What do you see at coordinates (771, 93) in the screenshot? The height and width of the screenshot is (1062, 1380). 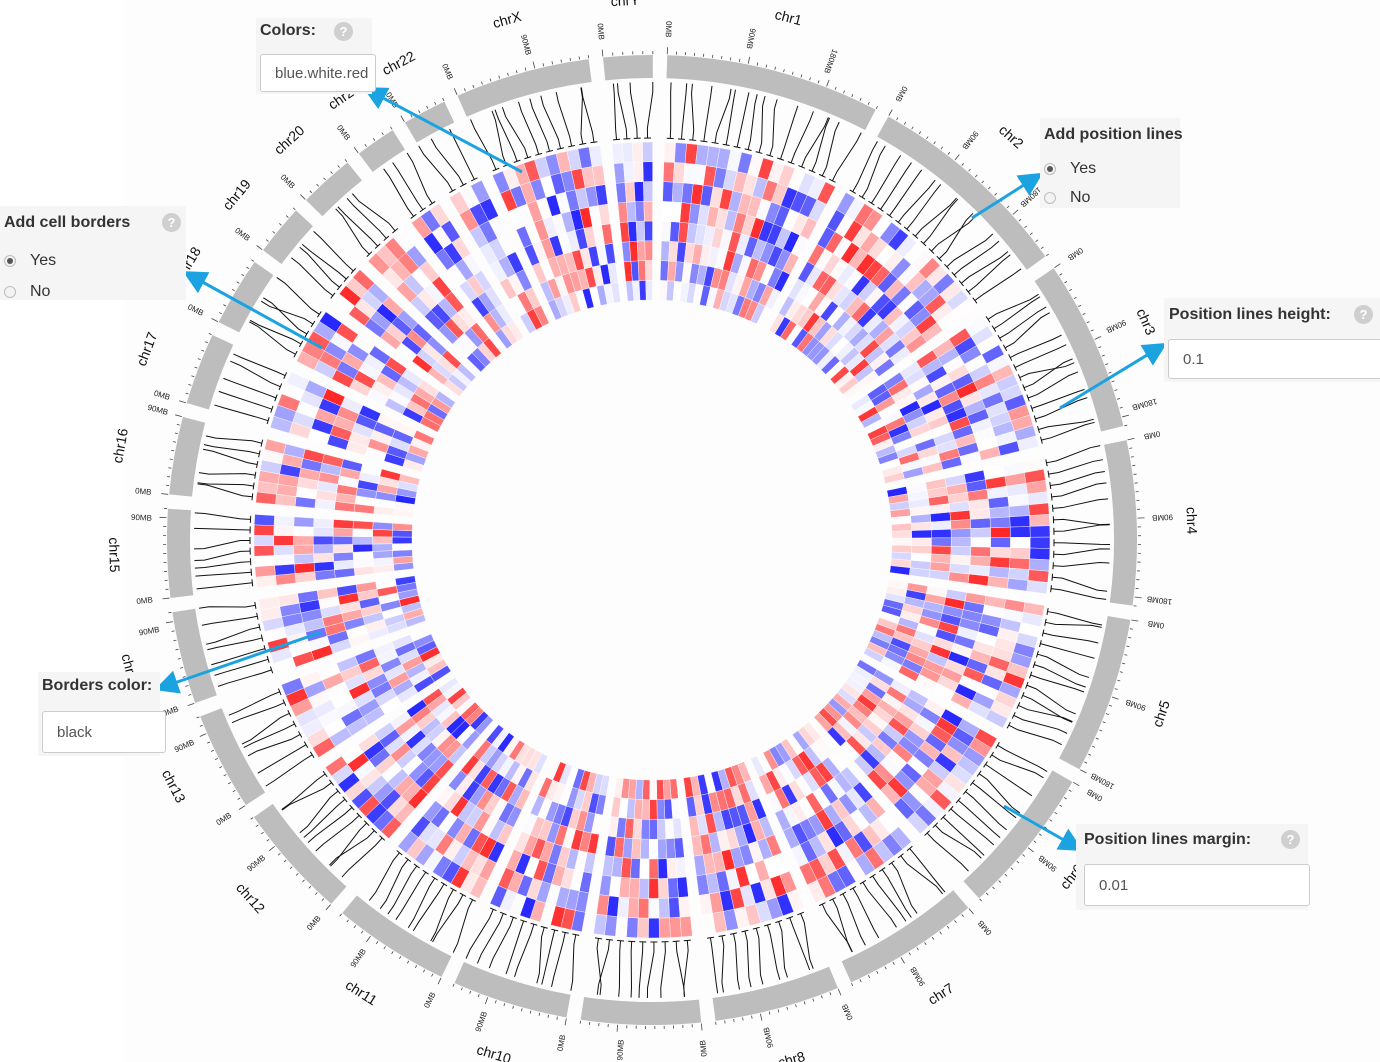 I see `ideogram-chr1` at bounding box center [771, 93].